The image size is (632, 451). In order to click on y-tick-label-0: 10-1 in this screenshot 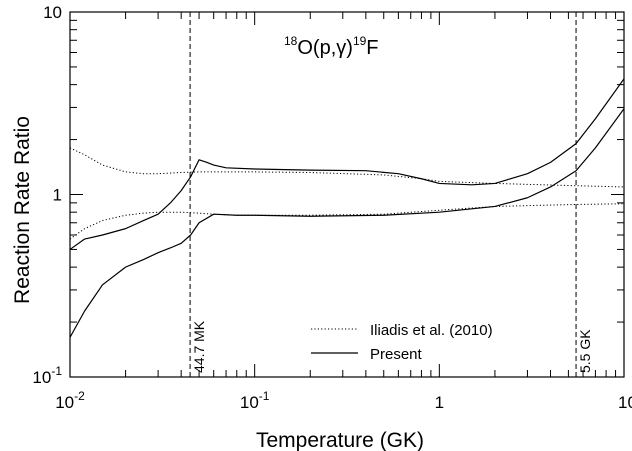, I will do `click(47, 375)`.